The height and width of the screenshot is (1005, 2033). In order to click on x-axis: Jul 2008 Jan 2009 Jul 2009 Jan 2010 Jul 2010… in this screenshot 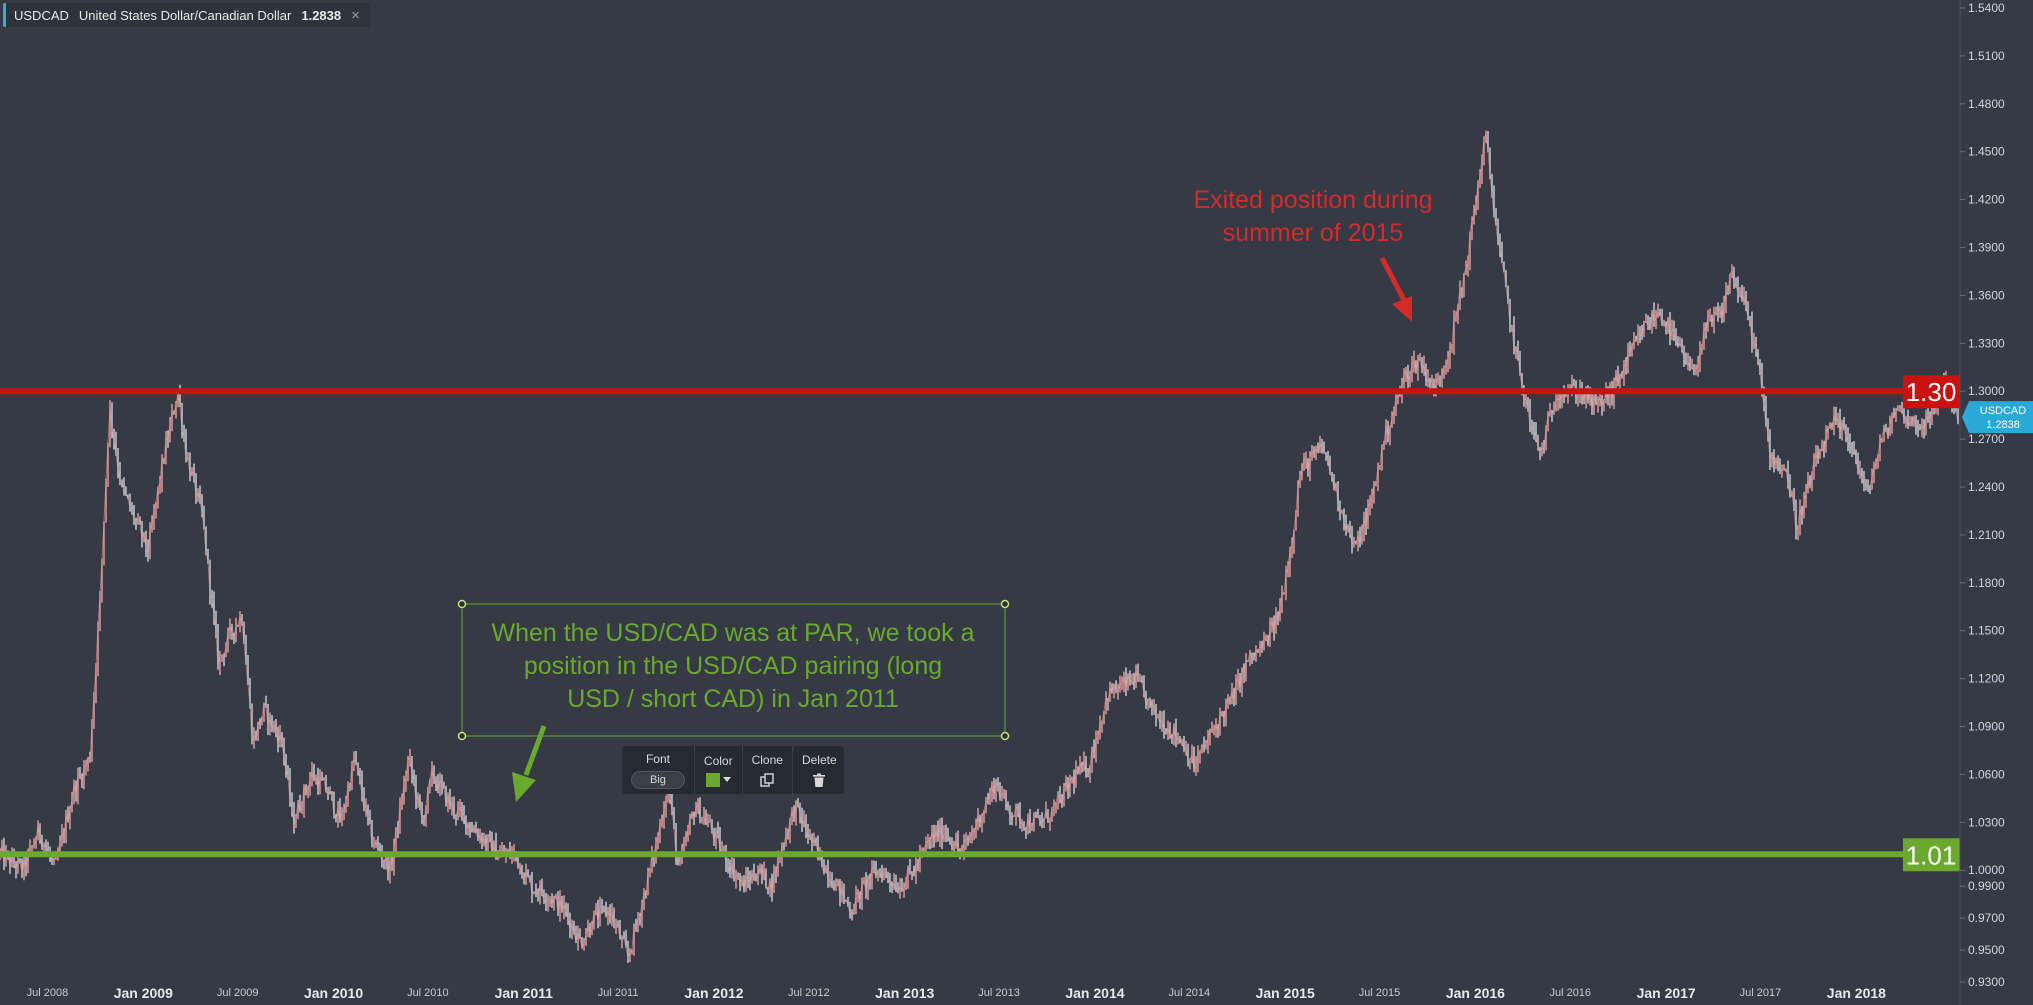, I will do `click(957, 993)`.